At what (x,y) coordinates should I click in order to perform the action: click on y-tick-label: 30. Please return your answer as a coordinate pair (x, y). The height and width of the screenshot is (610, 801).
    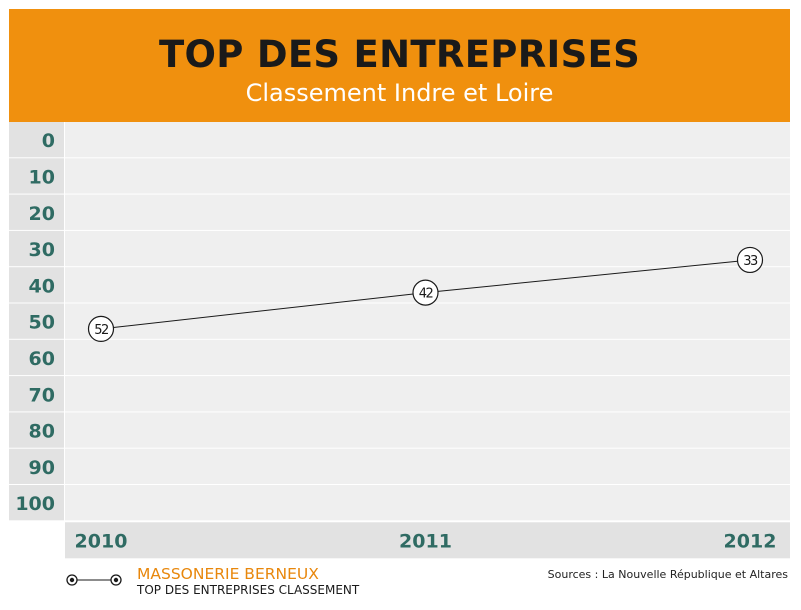
    Looking at the image, I should click on (42, 250).